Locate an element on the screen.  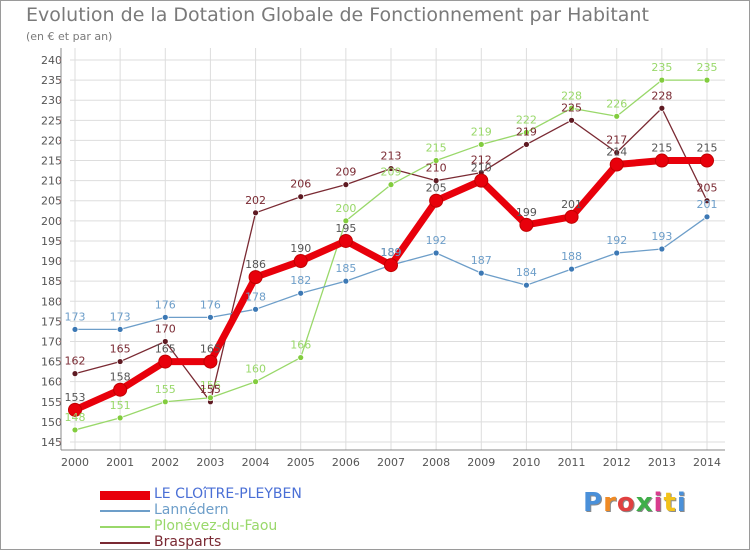
data-label-0-3: 165 is located at coordinates (210, 349).